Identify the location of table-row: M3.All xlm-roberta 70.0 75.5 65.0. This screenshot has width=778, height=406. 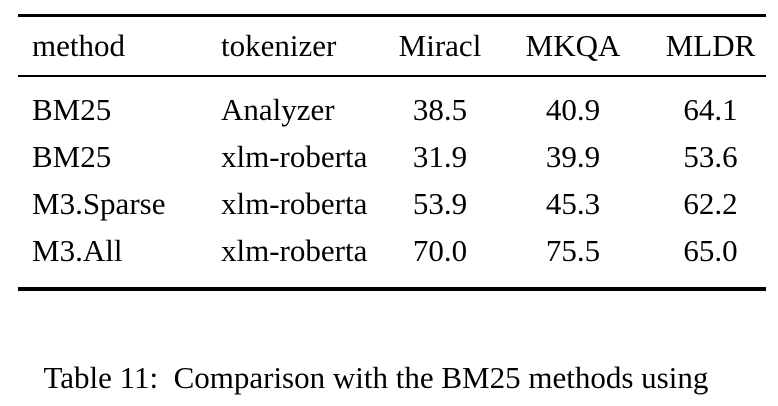
(392, 258).